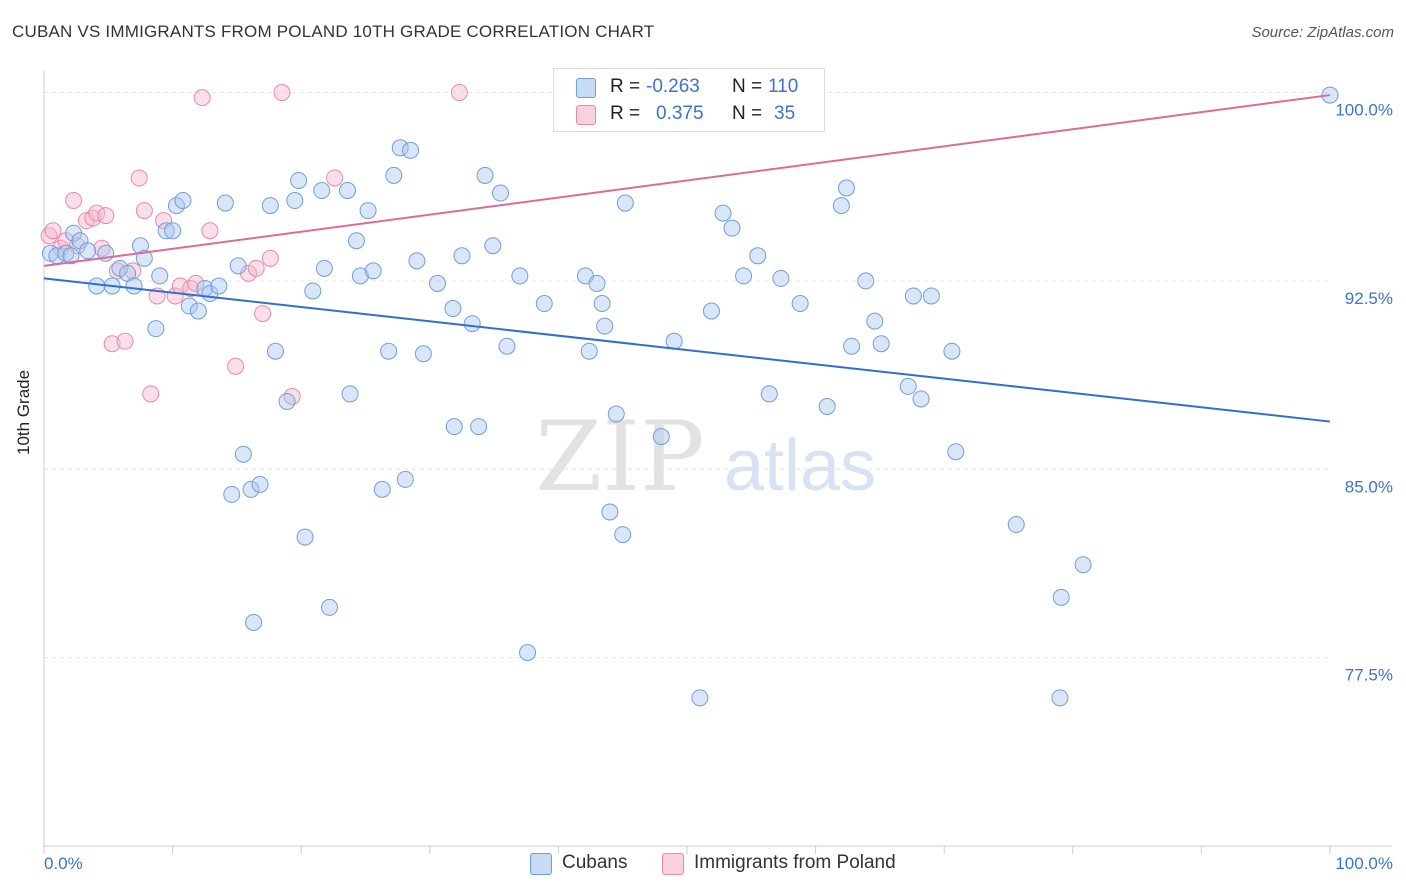 The height and width of the screenshot is (892, 1406). What do you see at coordinates (1364, 110) in the screenshot?
I see `y-tick-label: 100.0%` at bounding box center [1364, 110].